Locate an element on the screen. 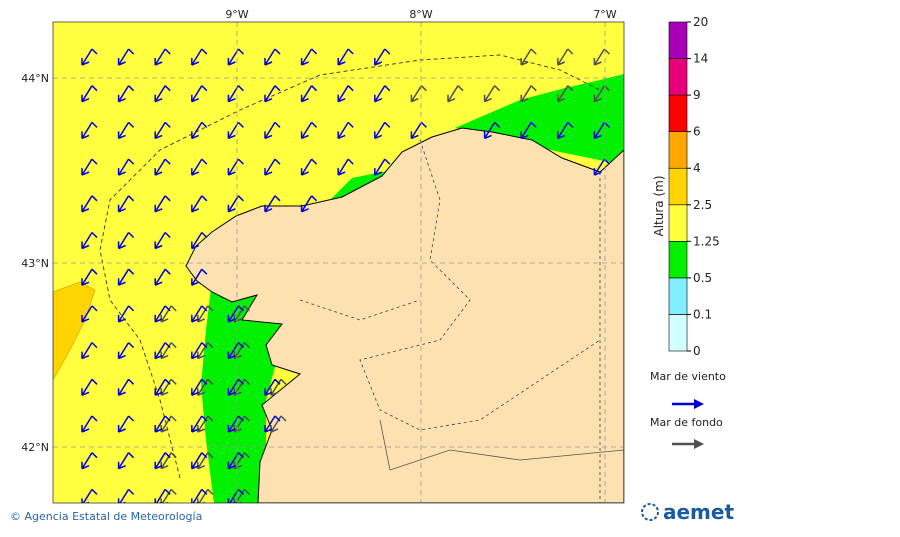 Image resolution: width=900 pixels, height=537 pixels. colorbar-label: 20 is located at coordinates (700, 22).